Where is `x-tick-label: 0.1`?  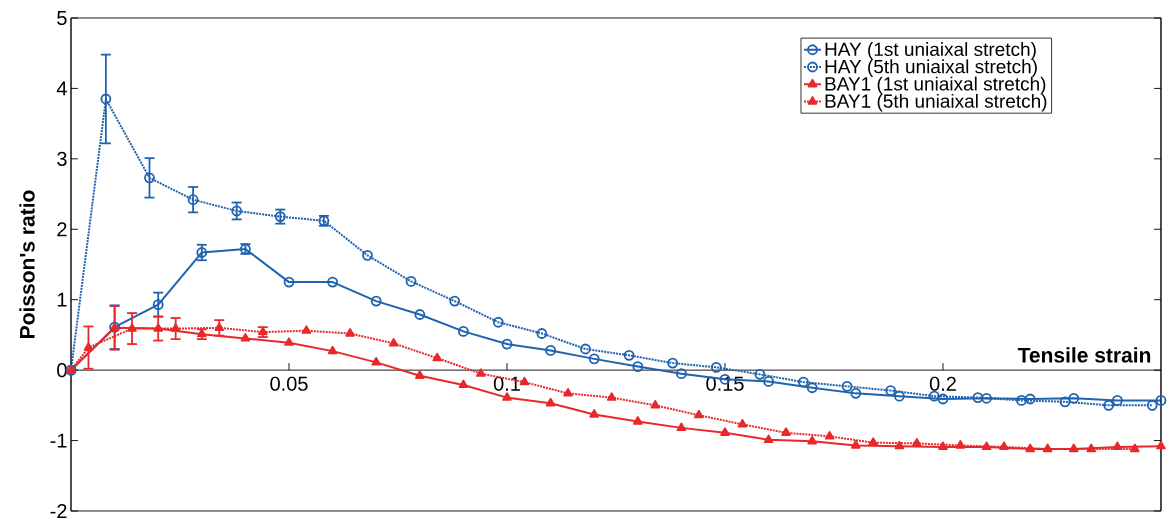 x-tick-label: 0.1 is located at coordinates (506, 383).